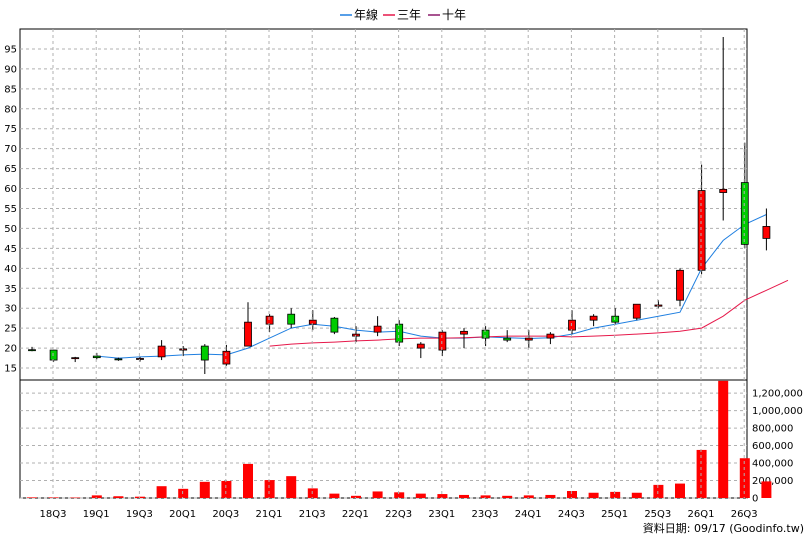 The width and height of the screenshot is (808, 540). I want to click on legend: 年線 三年 十年, so click(403, 14).